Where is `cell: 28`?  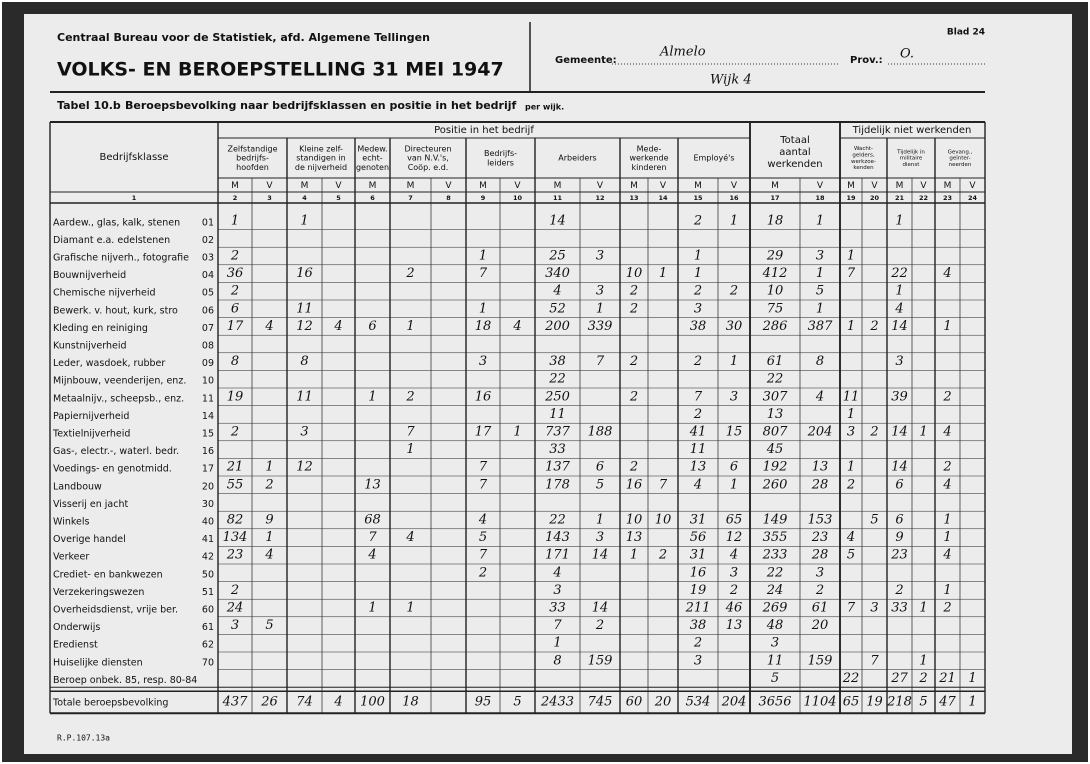
cell: 28 is located at coordinates (820, 484).